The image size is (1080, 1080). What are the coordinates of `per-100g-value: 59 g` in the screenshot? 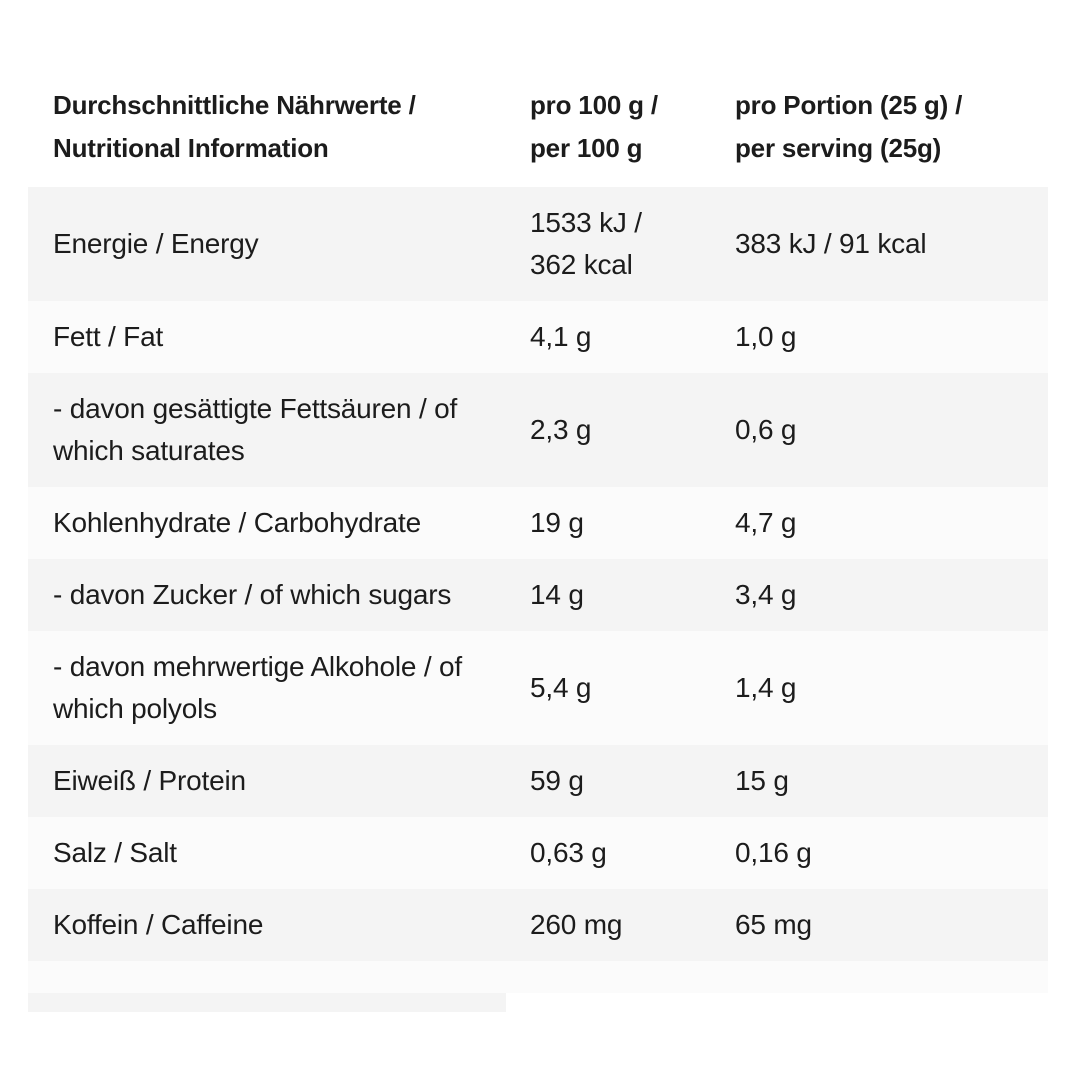 It's located at (557, 780).